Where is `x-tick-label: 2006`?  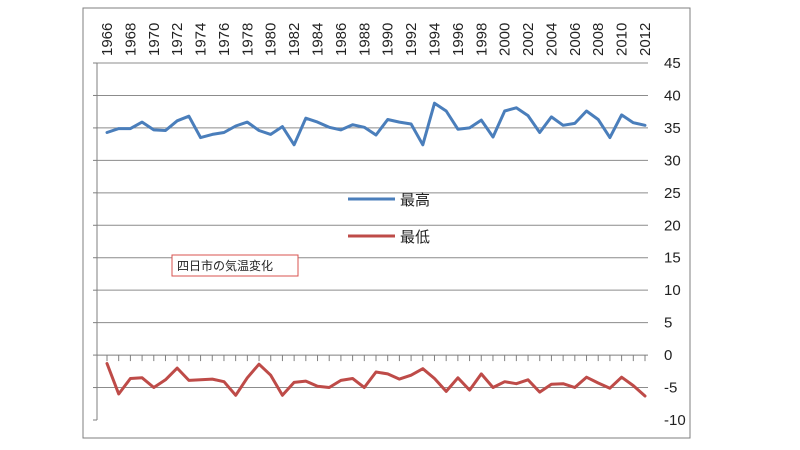 x-tick-label: 2006 is located at coordinates (575, 39).